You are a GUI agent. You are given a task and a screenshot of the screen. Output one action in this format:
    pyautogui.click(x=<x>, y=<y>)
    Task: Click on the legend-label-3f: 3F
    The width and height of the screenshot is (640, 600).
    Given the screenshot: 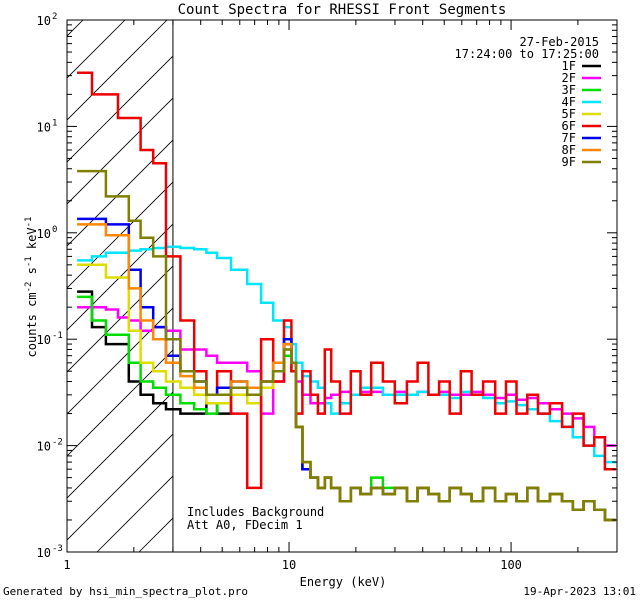 What is the action you would take?
    pyautogui.click(x=569, y=90)
    